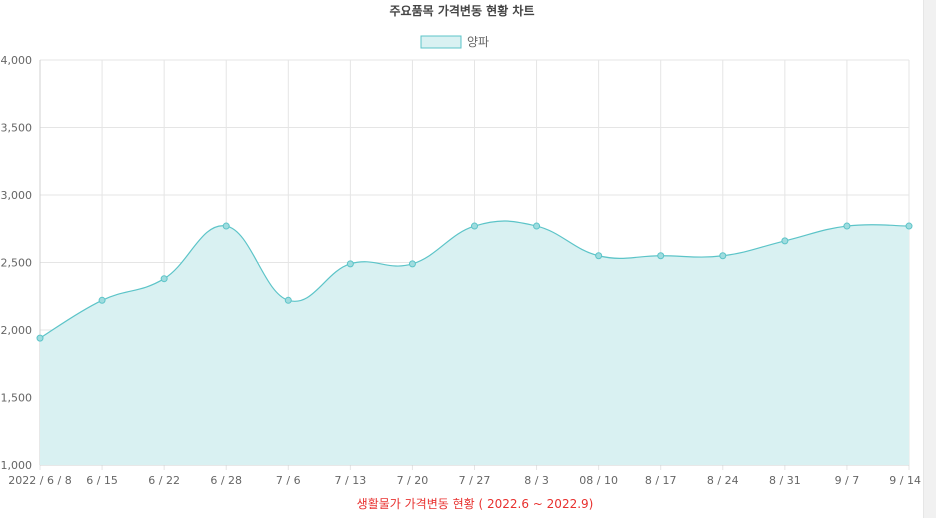  What do you see at coordinates (723, 480) in the screenshot?
I see `x-tick-label: 8 / 24` at bounding box center [723, 480].